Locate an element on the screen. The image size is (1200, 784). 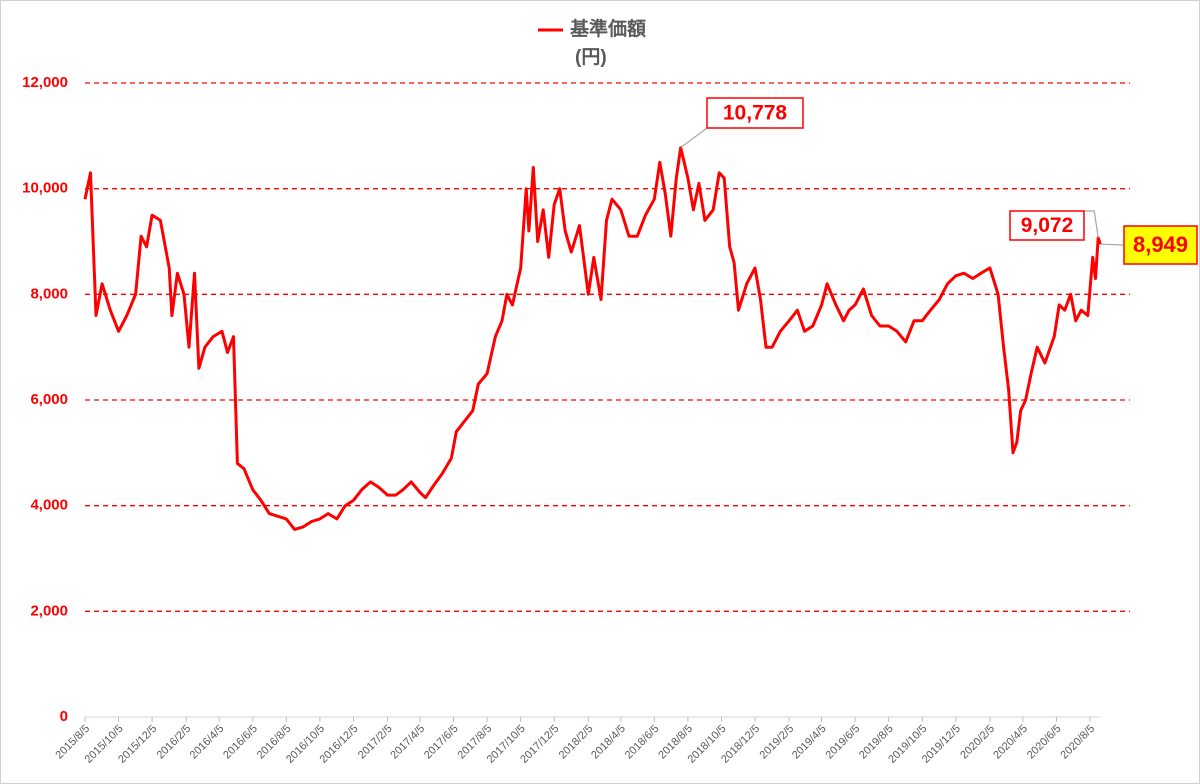
annotation-label: 10,778 is located at coordinates (755, 113).